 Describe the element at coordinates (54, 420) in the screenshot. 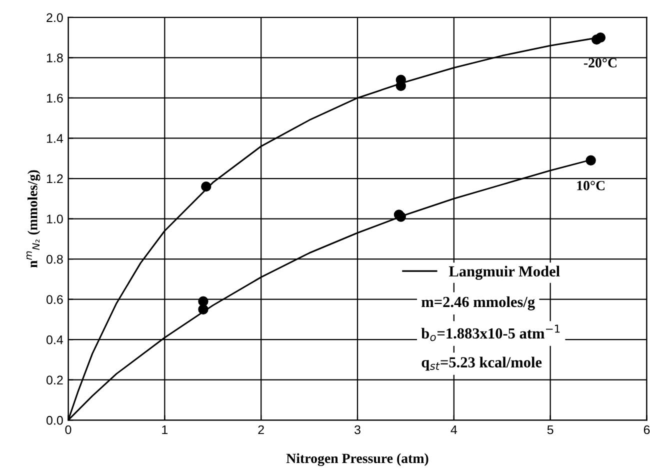

I see `y-tick-label: 0.0` at that location.